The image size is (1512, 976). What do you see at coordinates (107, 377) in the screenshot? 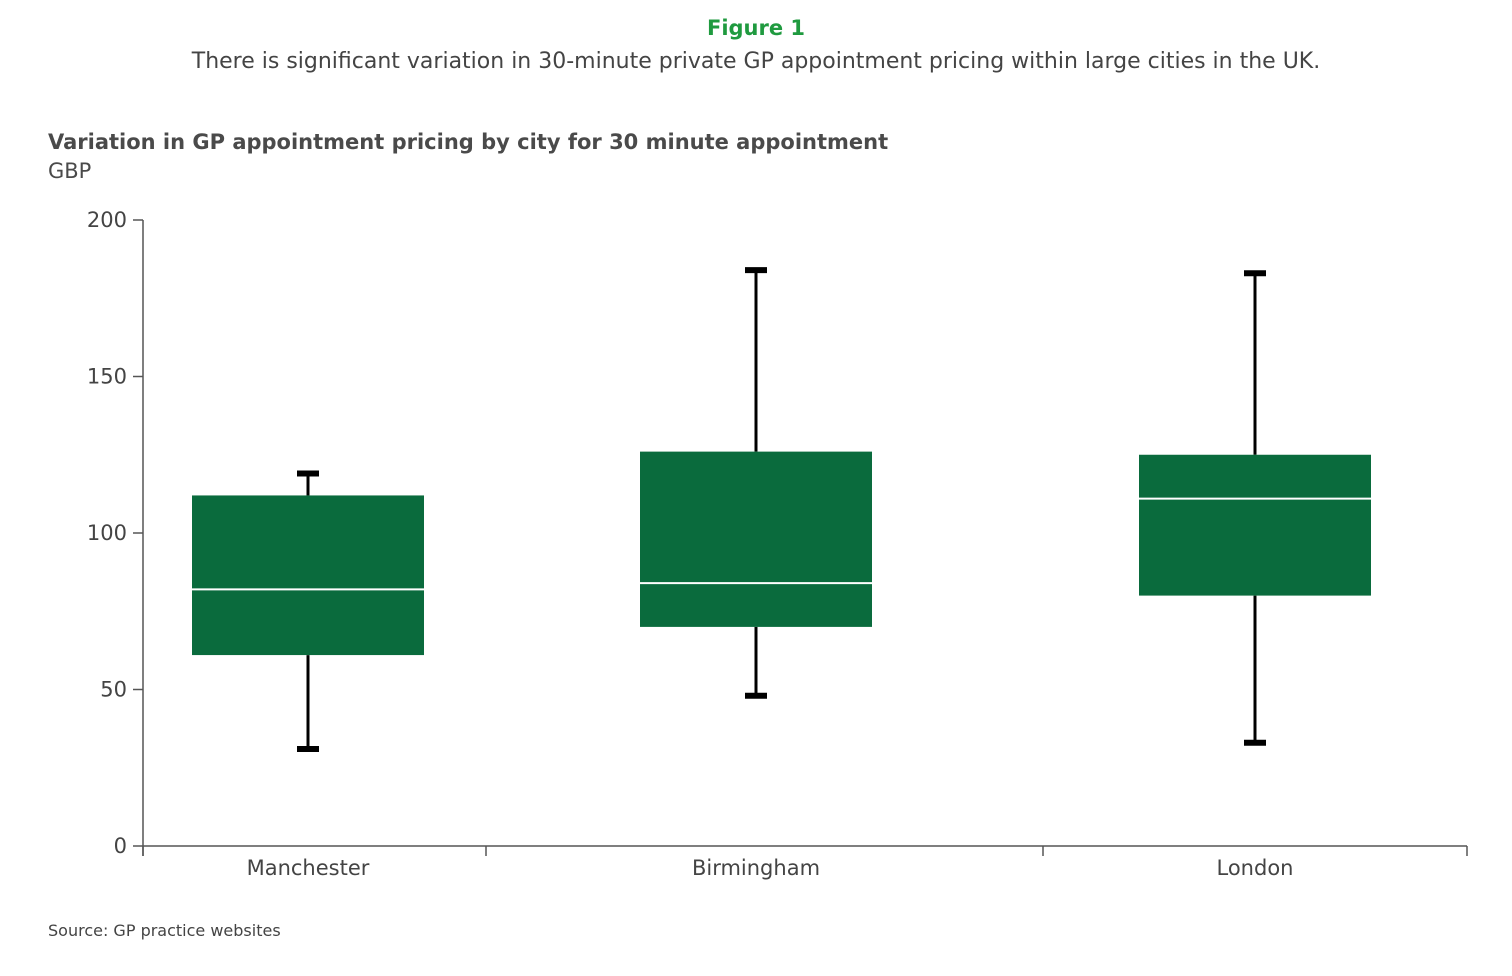
I see `y-tick-label: 150` at bounding box center [107, 377].